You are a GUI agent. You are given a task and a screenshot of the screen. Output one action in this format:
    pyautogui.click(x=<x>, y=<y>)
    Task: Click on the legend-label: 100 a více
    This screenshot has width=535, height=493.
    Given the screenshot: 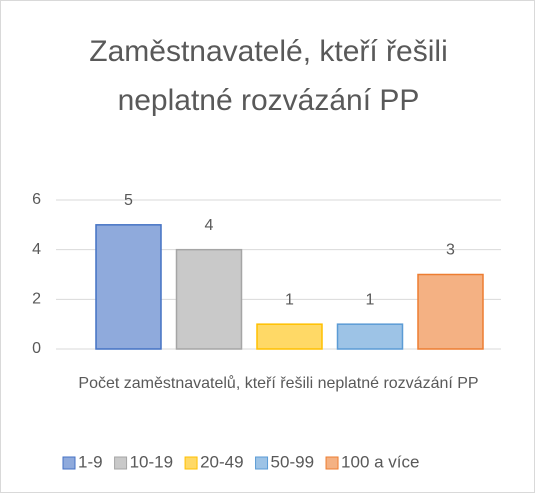 What is the action you would take?
    pyautogui.click(x=380, y=461)
    